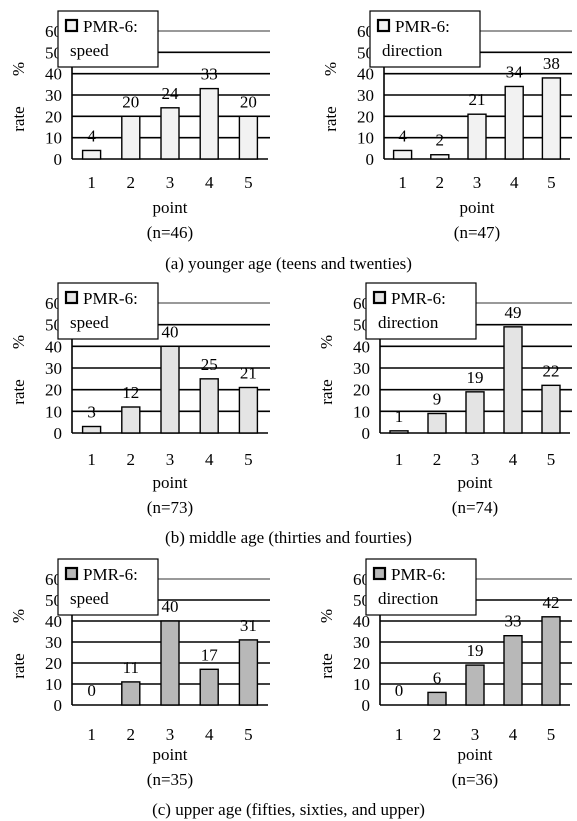 Image resolution: width=577 pixels, height=821 pixels. Describe the element at coordinates (91, 135) in the screenshot. I see `data-label: 4` at that location.